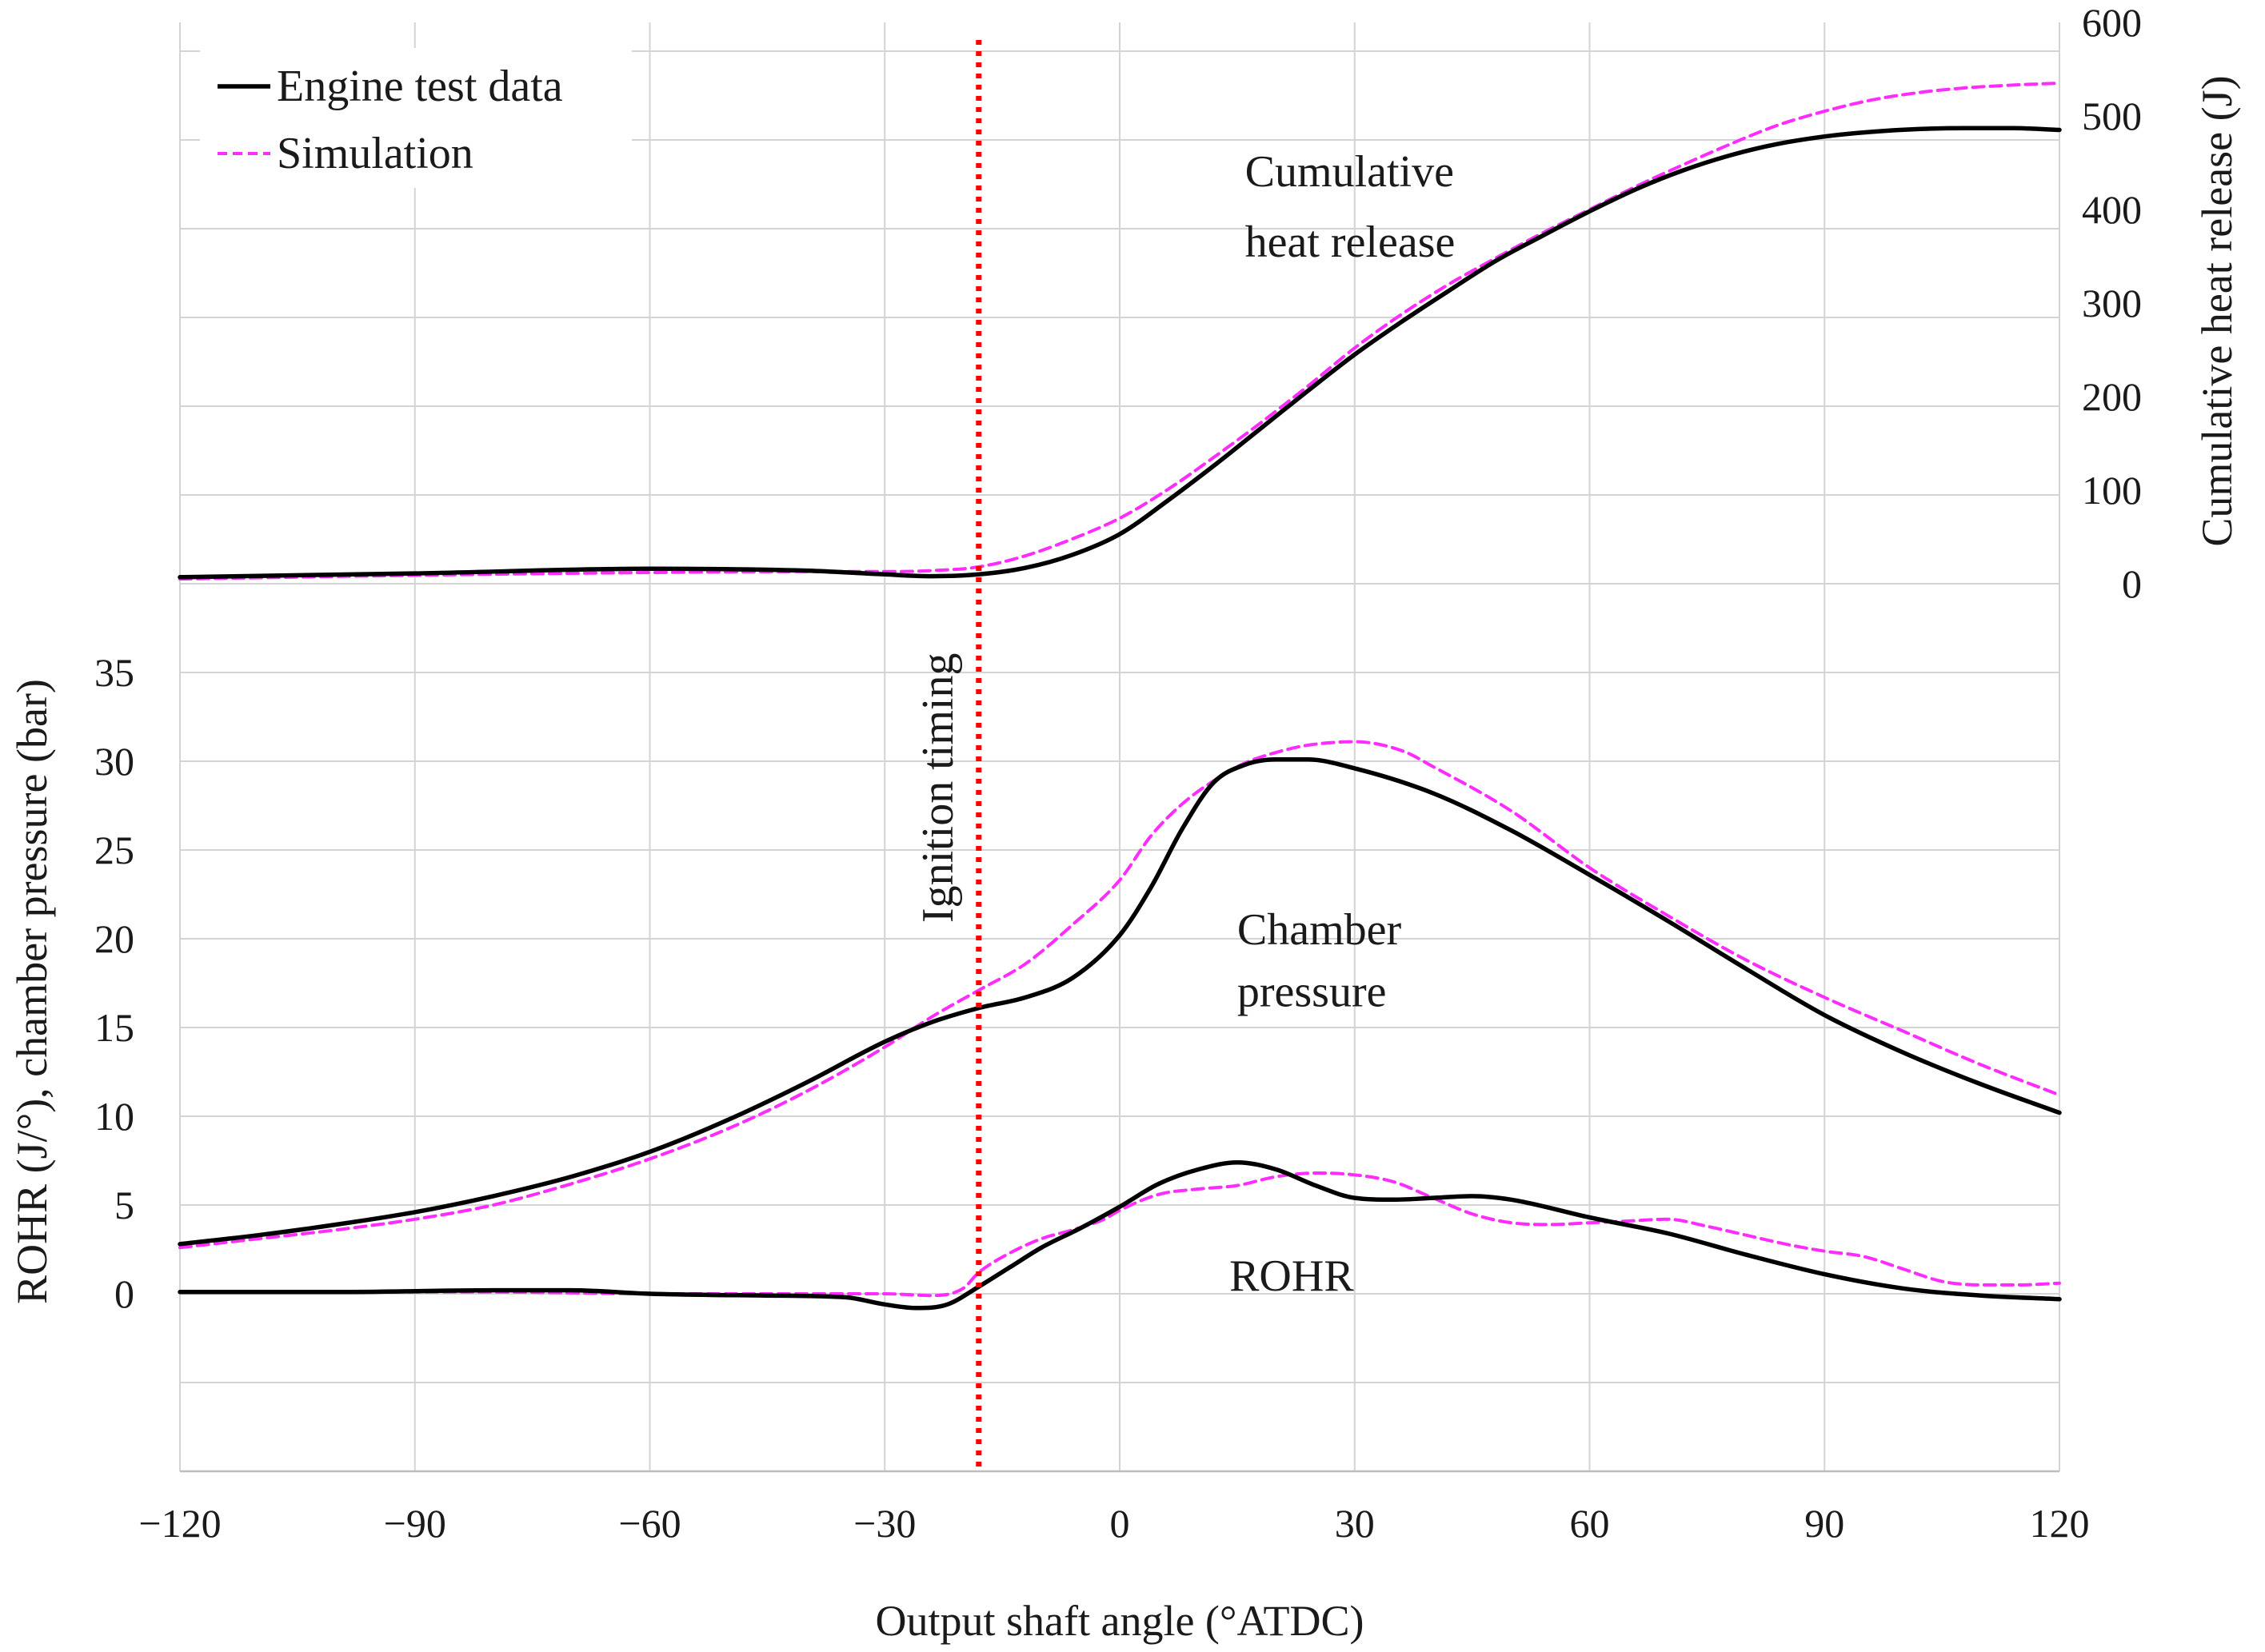 The width and height of the screenshot is (2265, 1652). What do you see at coordinates (1350, 242) in the screenshot?
I see `annotation-heat-release: heat release` at bounding box center [1350, 242].